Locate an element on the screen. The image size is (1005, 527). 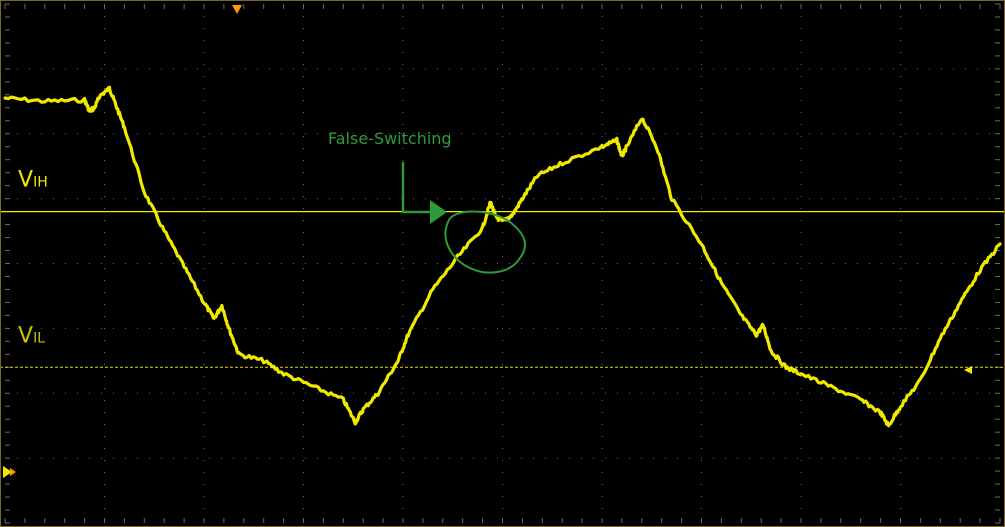
threshold-label-il: VIL is located at coordinates (31, 335).